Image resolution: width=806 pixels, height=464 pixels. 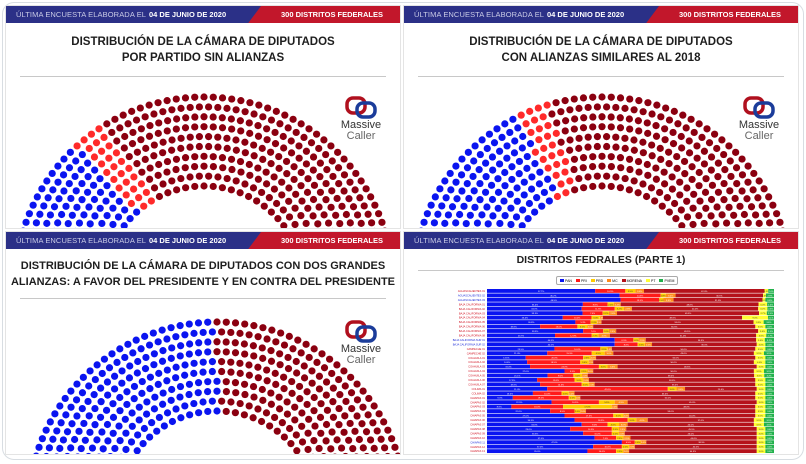 I want to click on bar-value-label: 12.8%, so click(x=573, y=336).